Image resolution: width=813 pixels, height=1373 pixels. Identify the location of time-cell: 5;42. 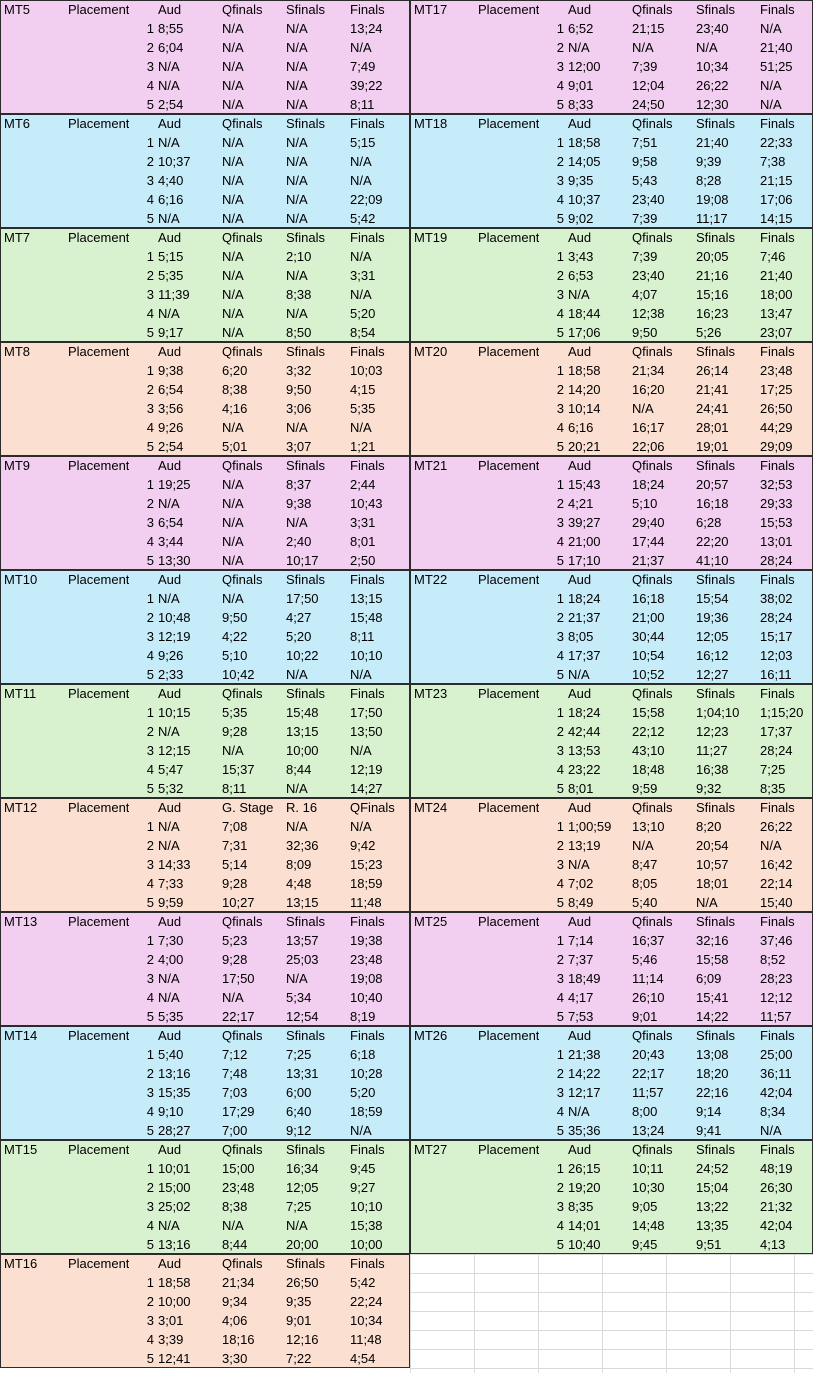
(363, 1282).